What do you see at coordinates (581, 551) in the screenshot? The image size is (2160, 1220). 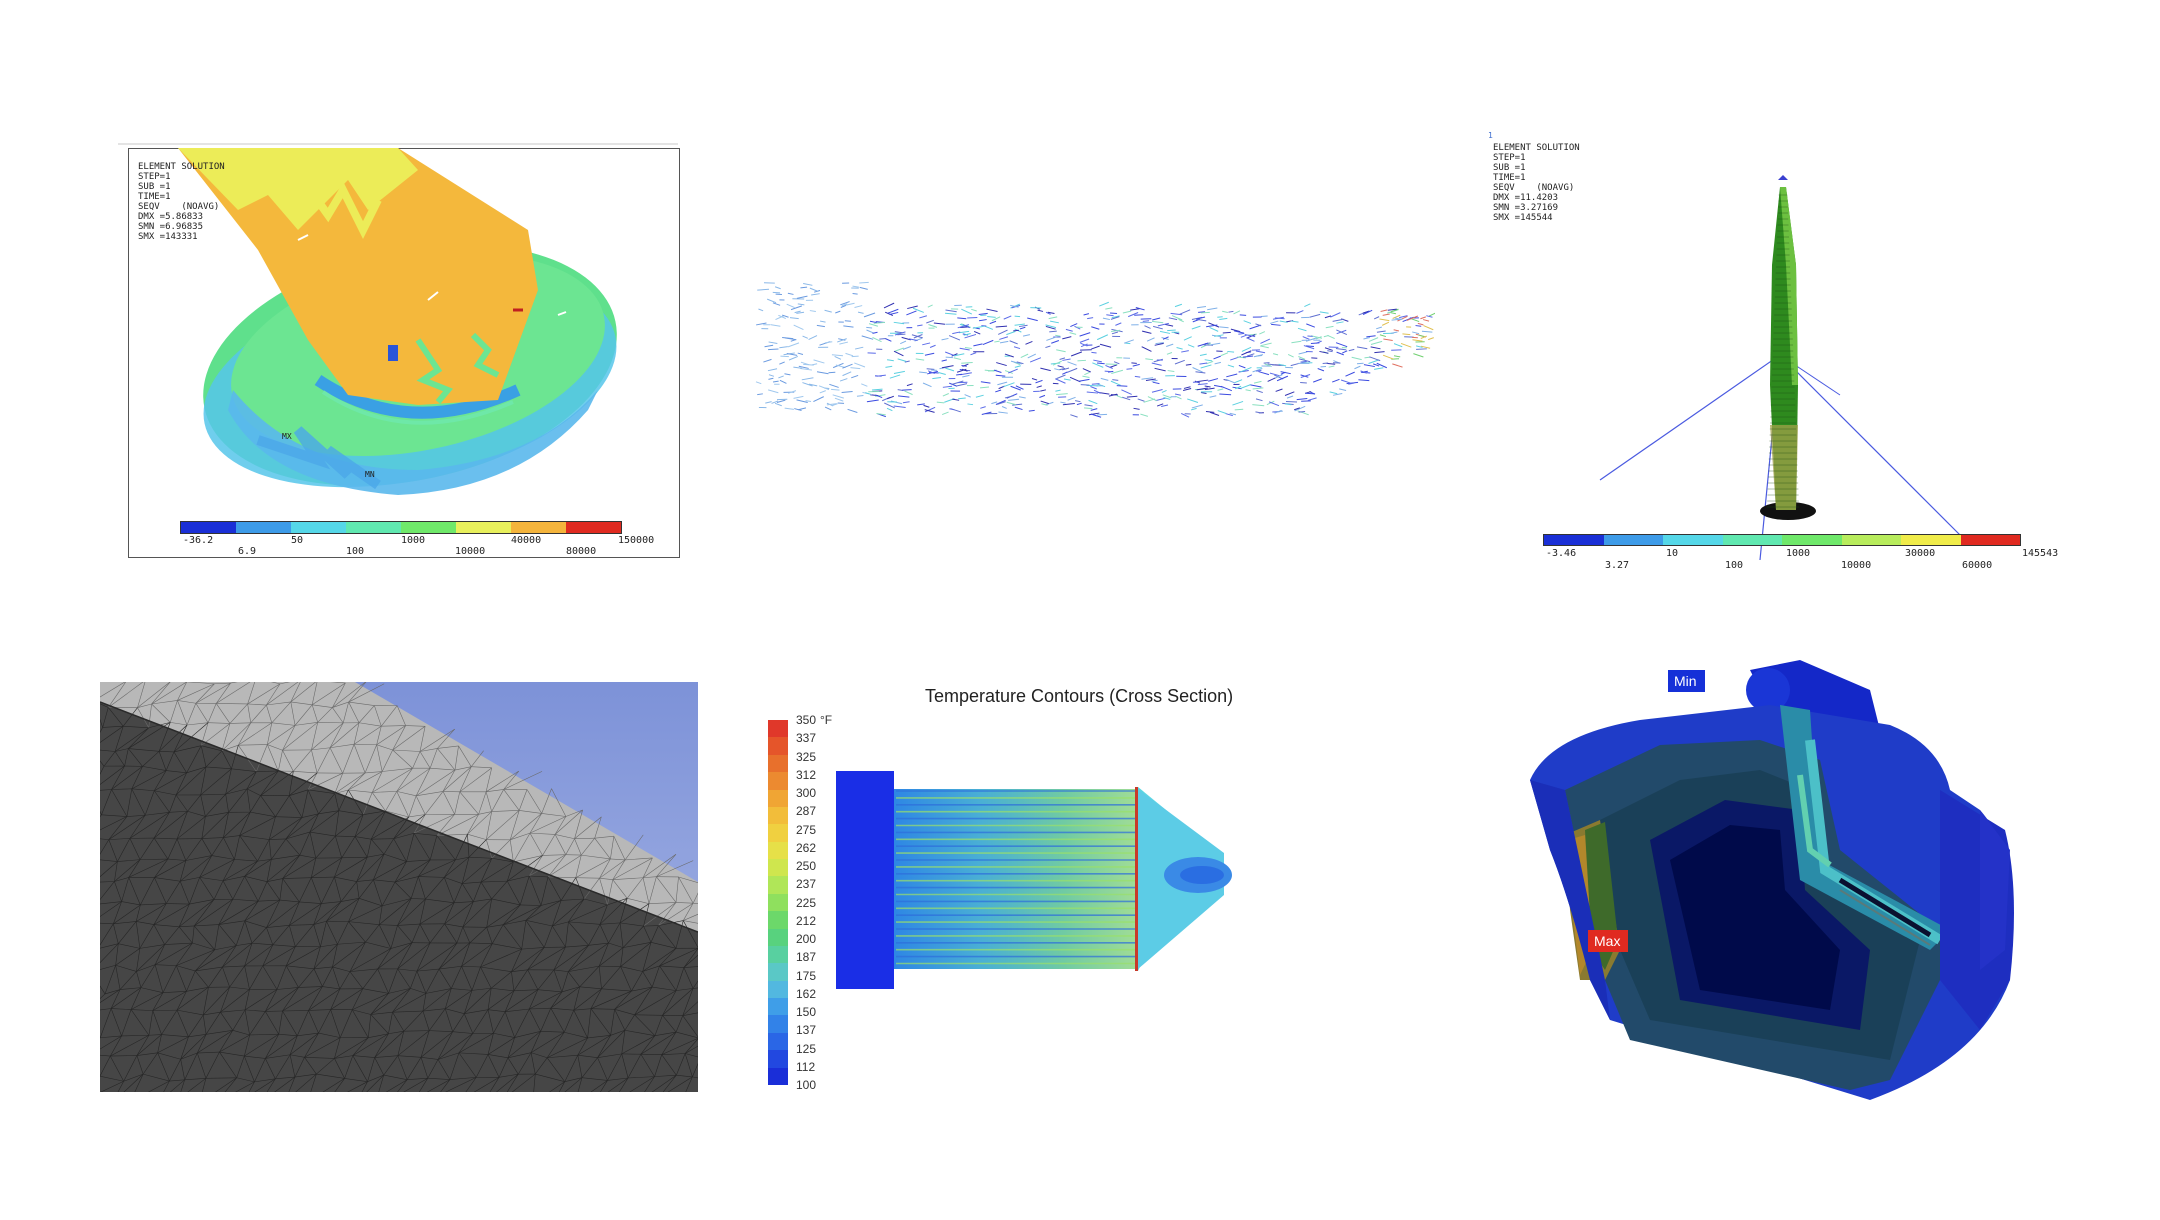 I see `tick-bottom-3: 80000` at bounding box center [581, 551].